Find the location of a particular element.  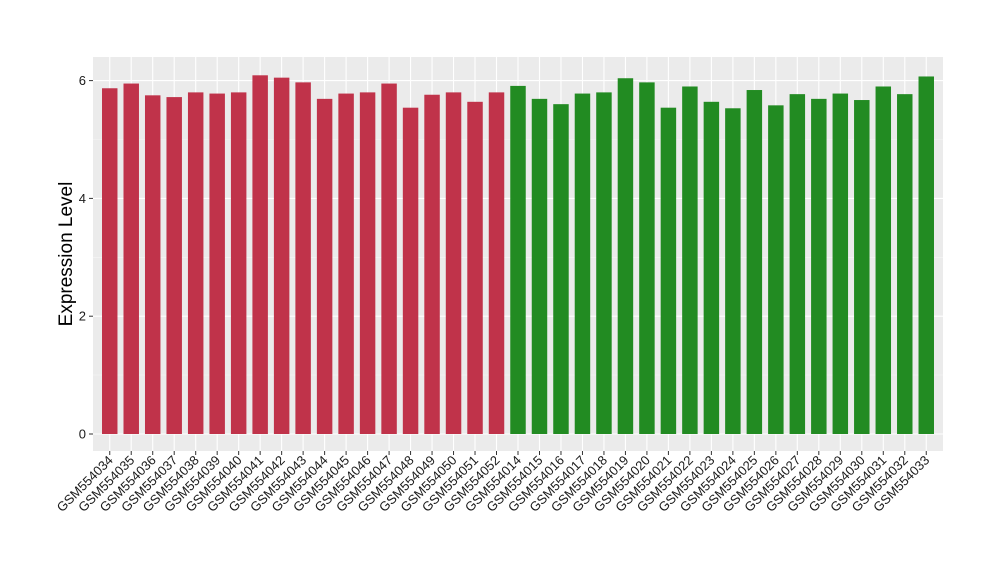

bar-GSM554048 is located at coordinates (410, 270).